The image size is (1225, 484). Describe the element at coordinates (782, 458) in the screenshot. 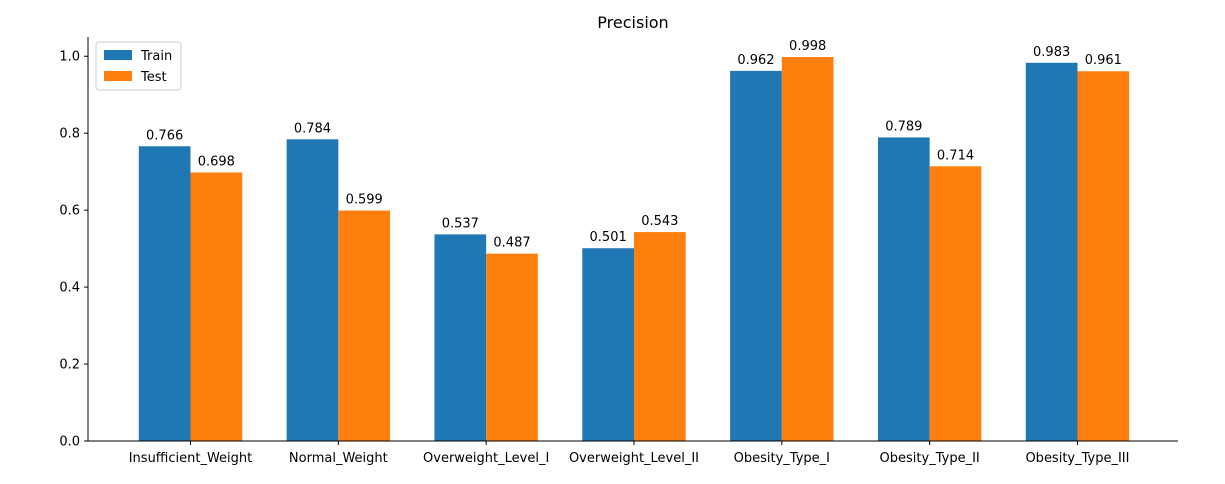

I see `x-tick-label: Obesity_Type_I` at that location.